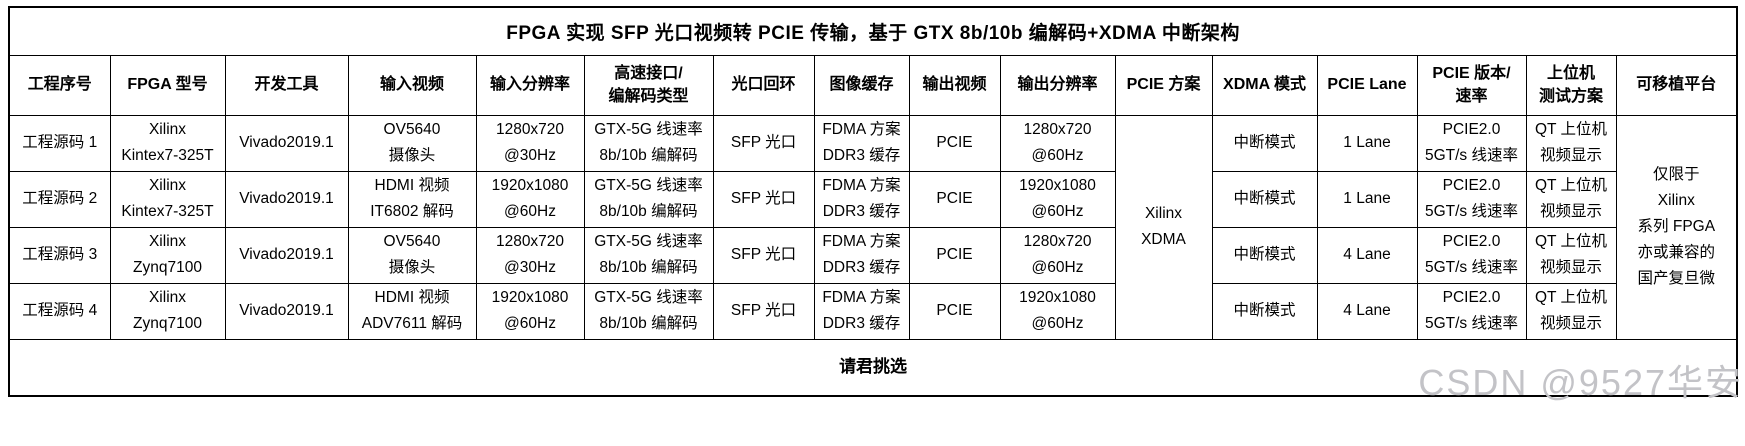 The image size is (1745, 446). I want to click on footer-note: 请君挑选, so click(873, 367).